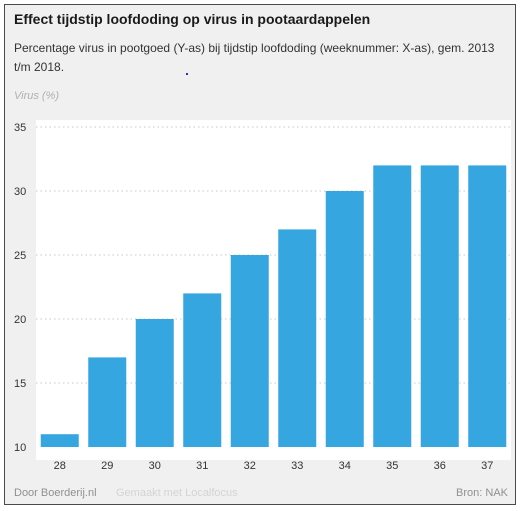 The height and width of the screenshot is (511, 522). What do you see at coordinates (297, 466) in the screenshot?
I see `x-tick-label: 33` at bounding box center [297, 466].